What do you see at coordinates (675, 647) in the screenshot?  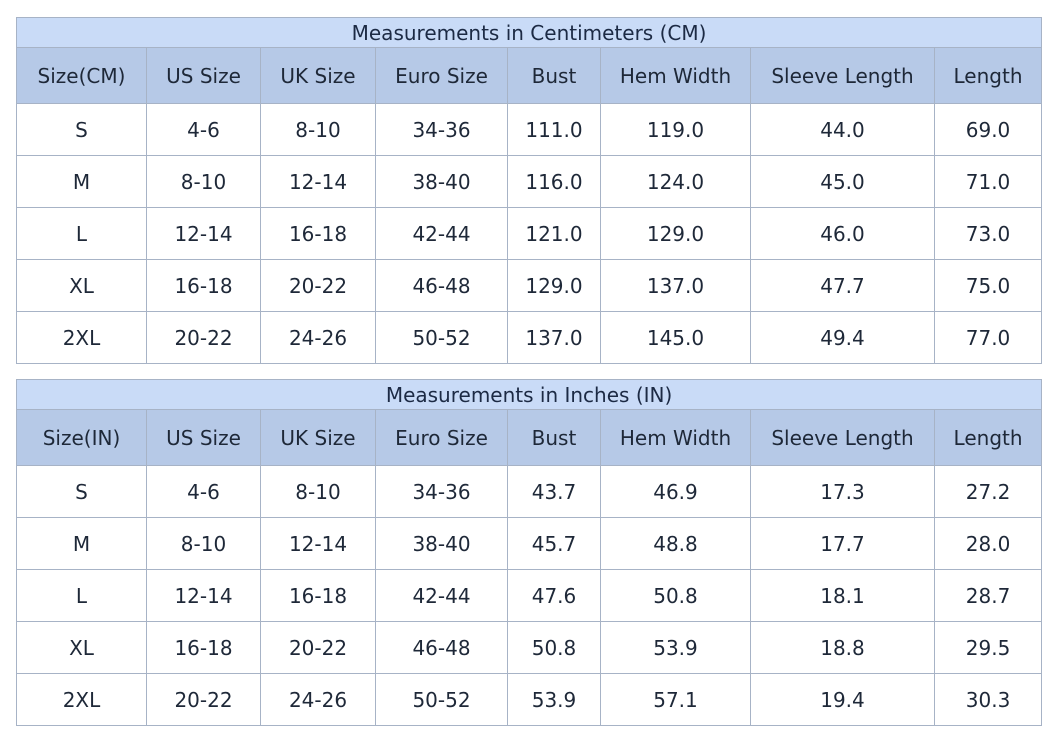 I see `cell: 53.9` at bounding box center [675, 647].